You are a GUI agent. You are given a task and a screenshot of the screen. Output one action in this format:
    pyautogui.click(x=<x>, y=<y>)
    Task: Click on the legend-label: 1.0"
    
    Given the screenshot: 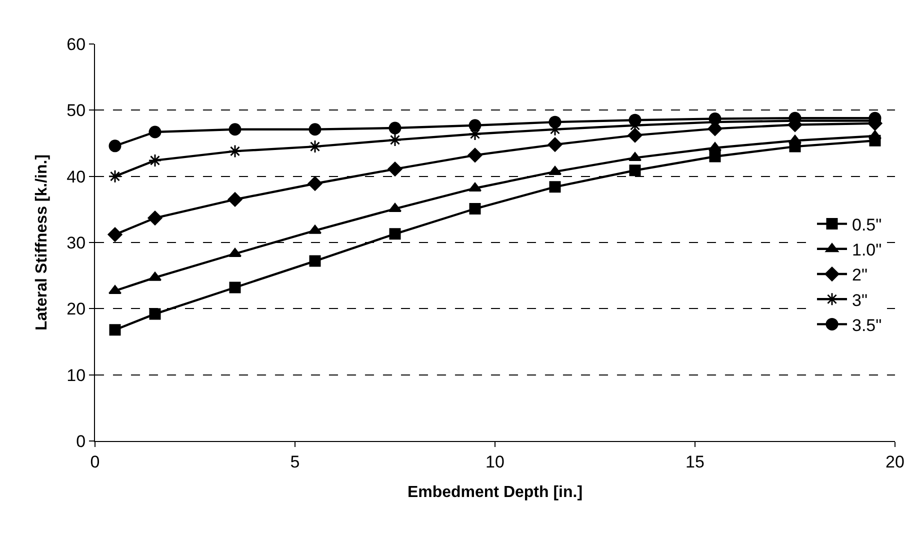 What is the action you would take?
    pyautogui.click(x=867, y=250)
    